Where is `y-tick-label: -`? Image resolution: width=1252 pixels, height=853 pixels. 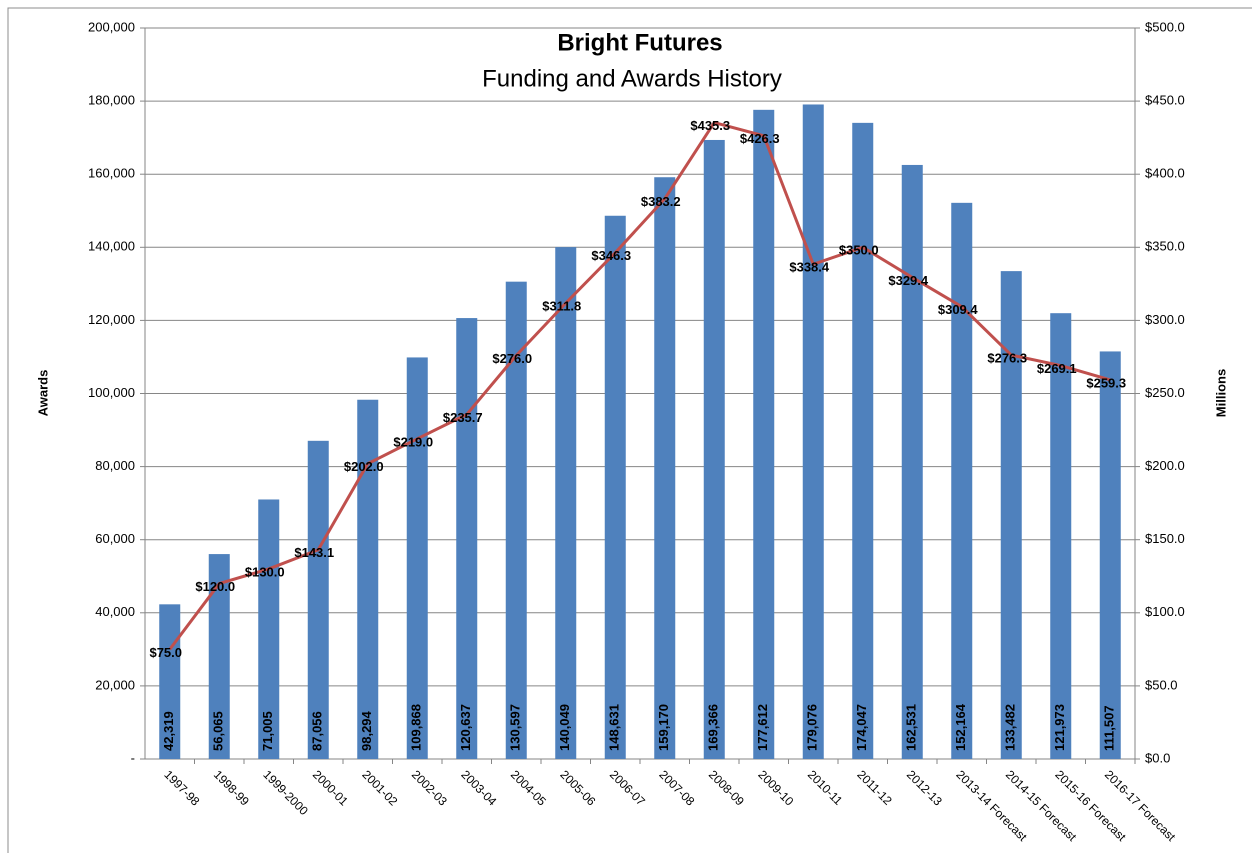 y-tick-label: - is located at coordinates (133, 757).